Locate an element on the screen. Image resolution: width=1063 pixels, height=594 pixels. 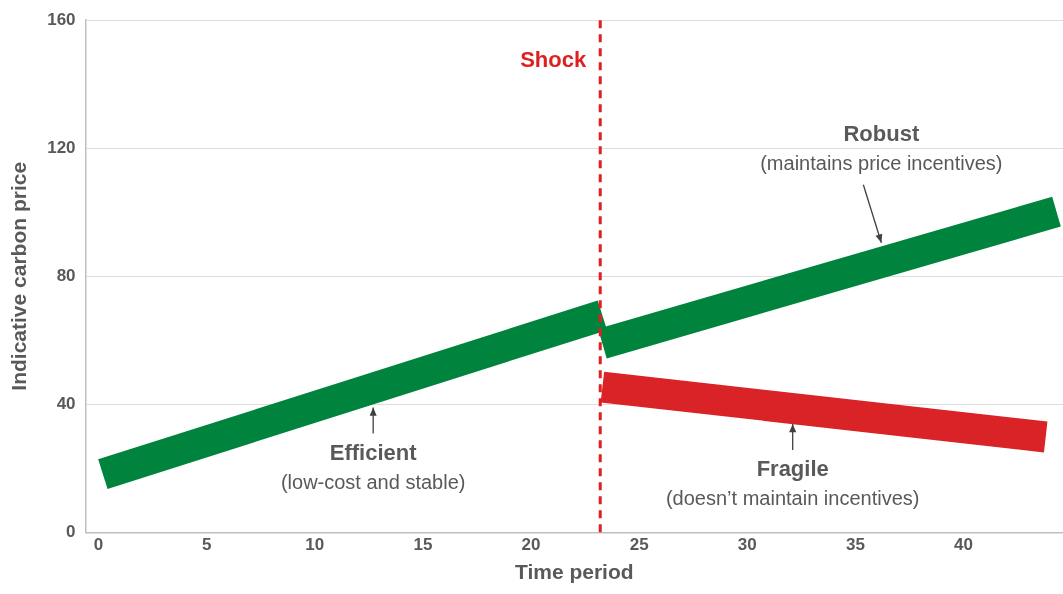
x-tick-label: 10 is located at coordinates (315, 545).